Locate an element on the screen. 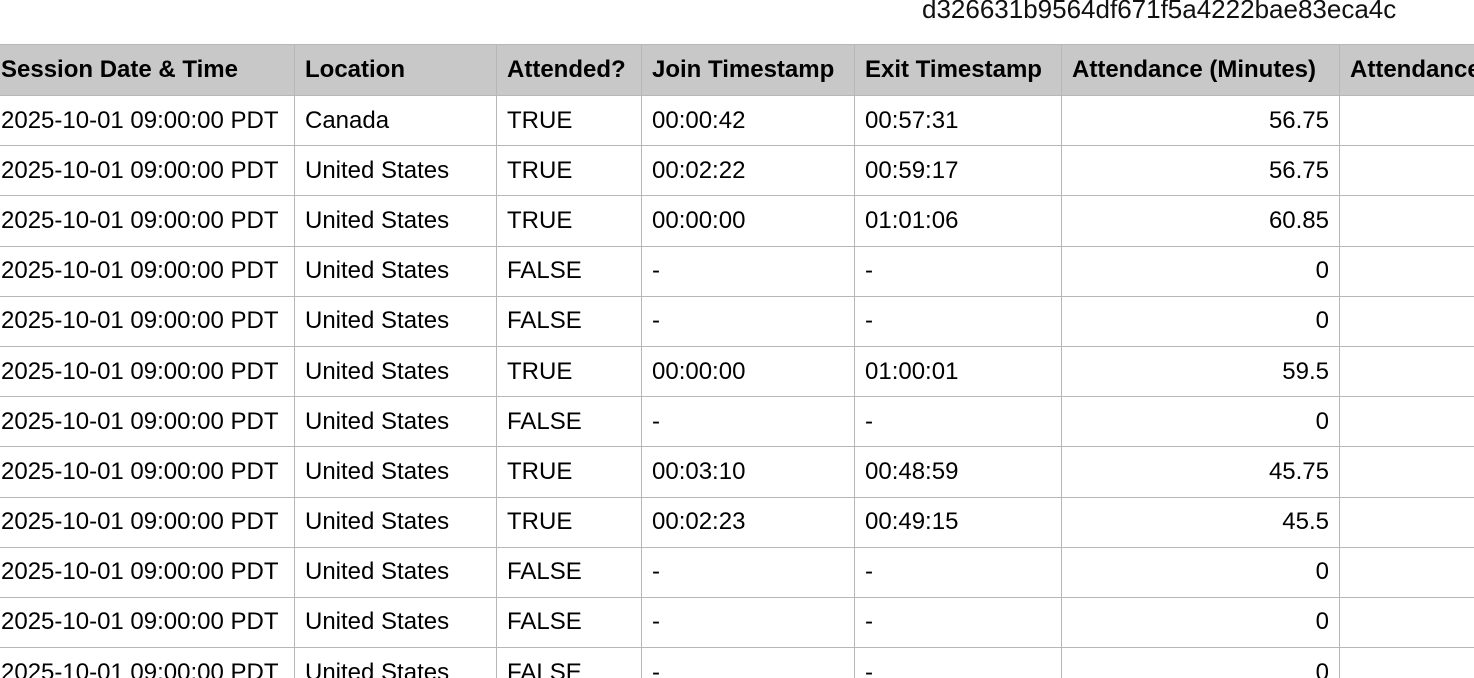 The width and height of the screenshot is (1474, 678). join-timestamp-cell: 00:02:23 is located at coordinates (748, 522).